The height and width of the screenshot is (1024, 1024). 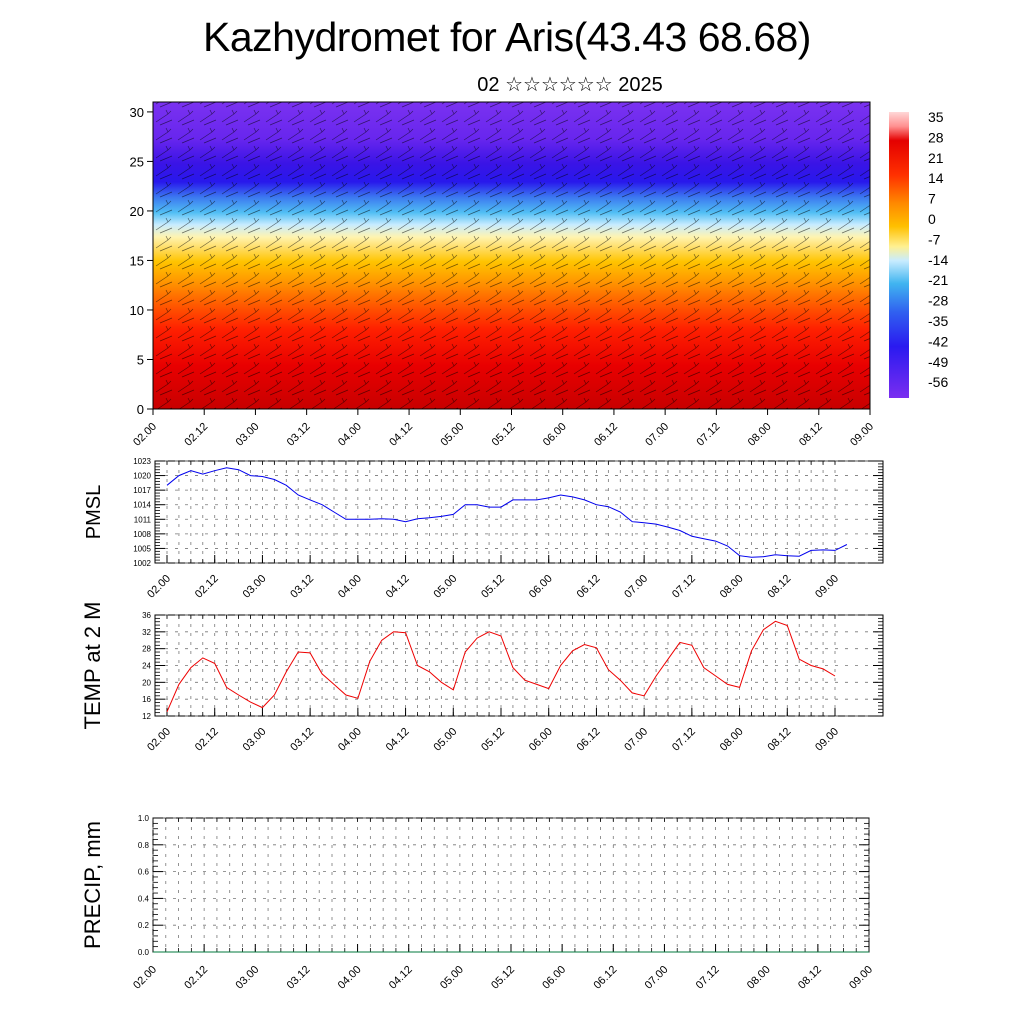 I want to click on temp-y-tick-label: 28, so click(x=146, y=649).